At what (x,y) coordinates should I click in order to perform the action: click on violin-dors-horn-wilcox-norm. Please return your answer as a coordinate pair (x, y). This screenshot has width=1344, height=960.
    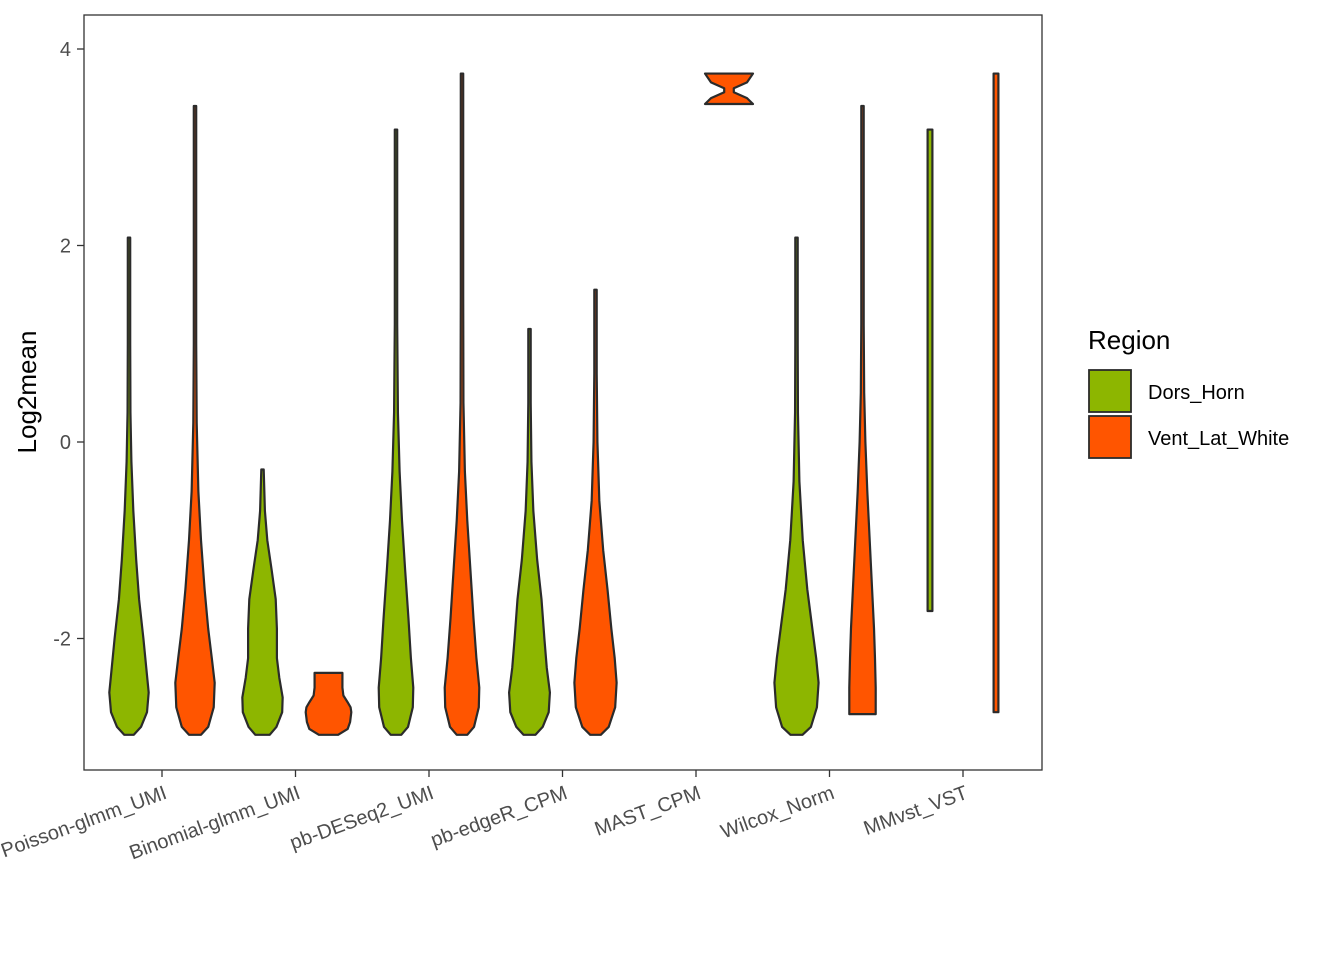
    Looking at the image, I should click on (796, 486).